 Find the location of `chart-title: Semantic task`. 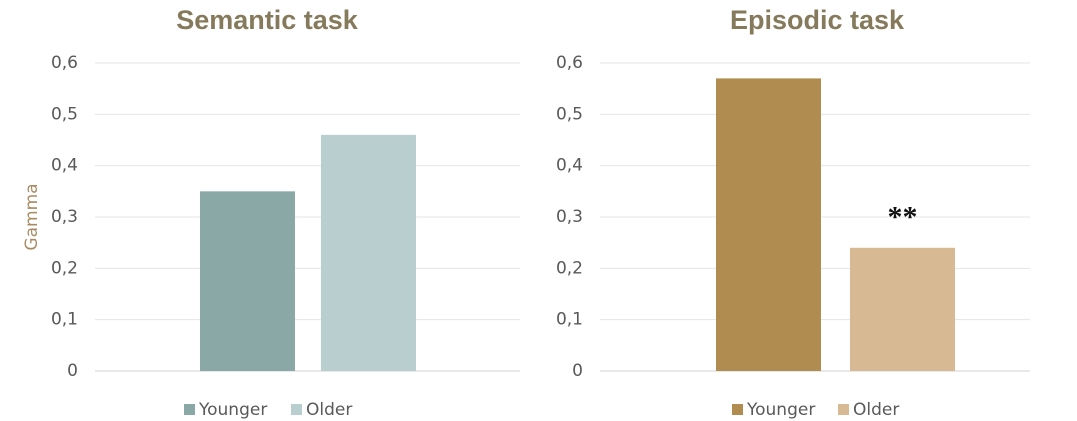

chart-title: Semantic task is located at coordinates (267, 20).